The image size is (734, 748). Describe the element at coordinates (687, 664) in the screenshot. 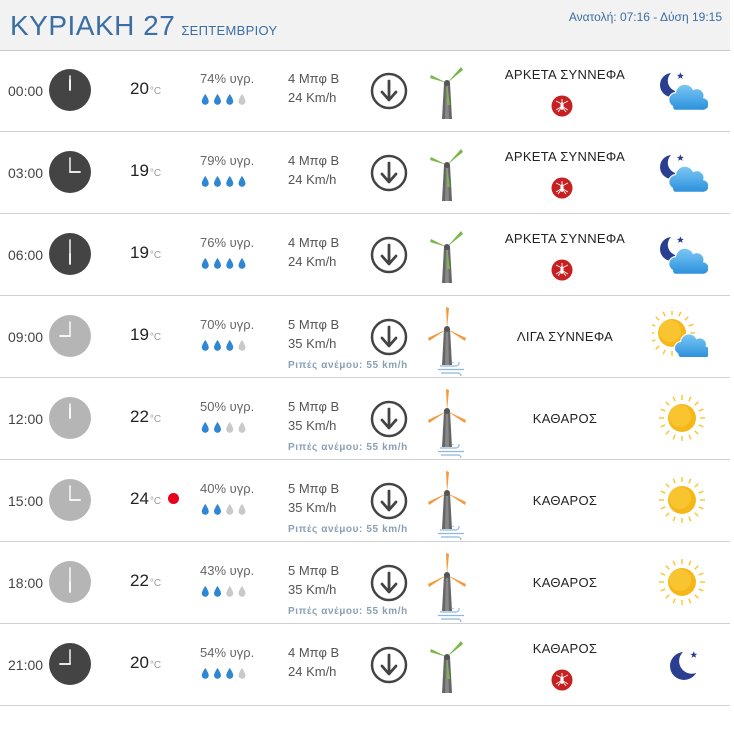

I see `weather-moon-icon` at that location.